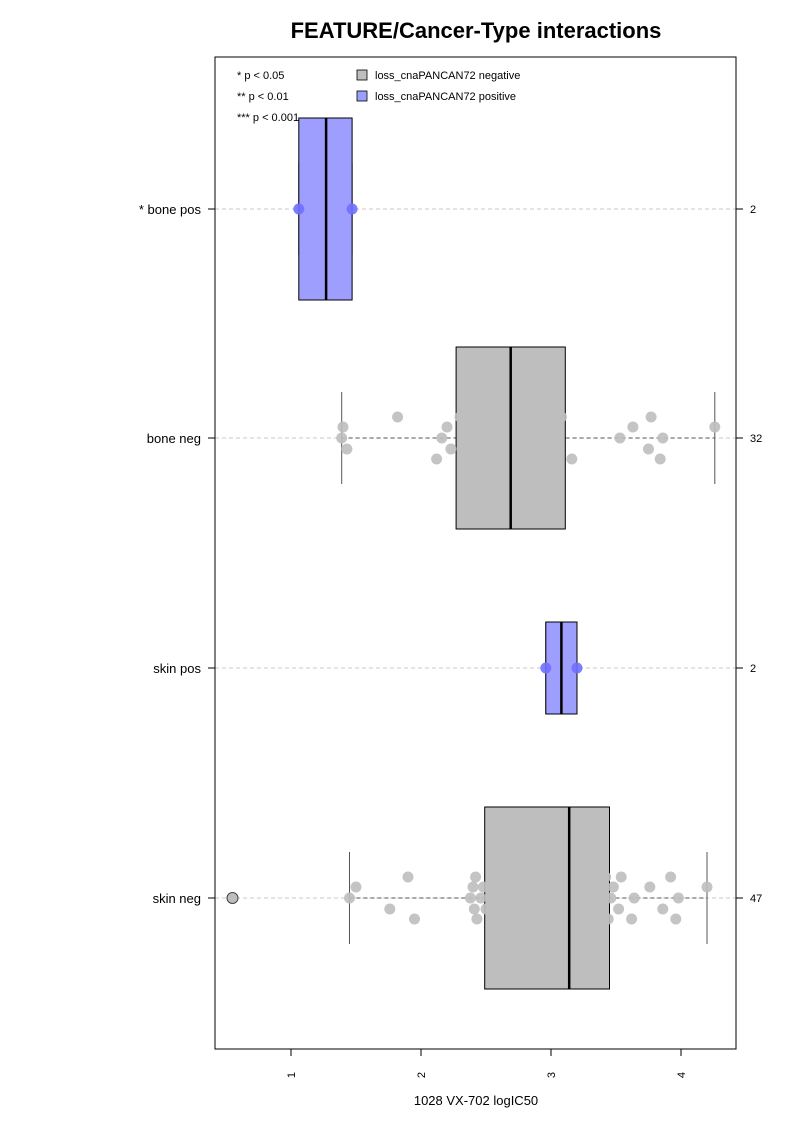 The width and height of the screenshot is (793, 1127). Describe the element at coordinates (177, 668) in the screenshot. I see `group-label: skin pos` at that location.